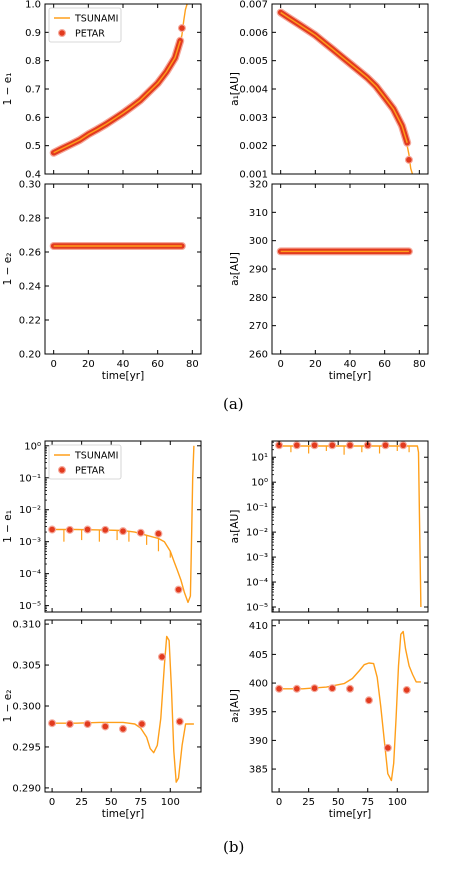 The height and width of the screenshot is (882, 474). Describe the element at coordinates (30, 478) in the screenshot. I see `y-tick-label: 10⁻¹` at that location.